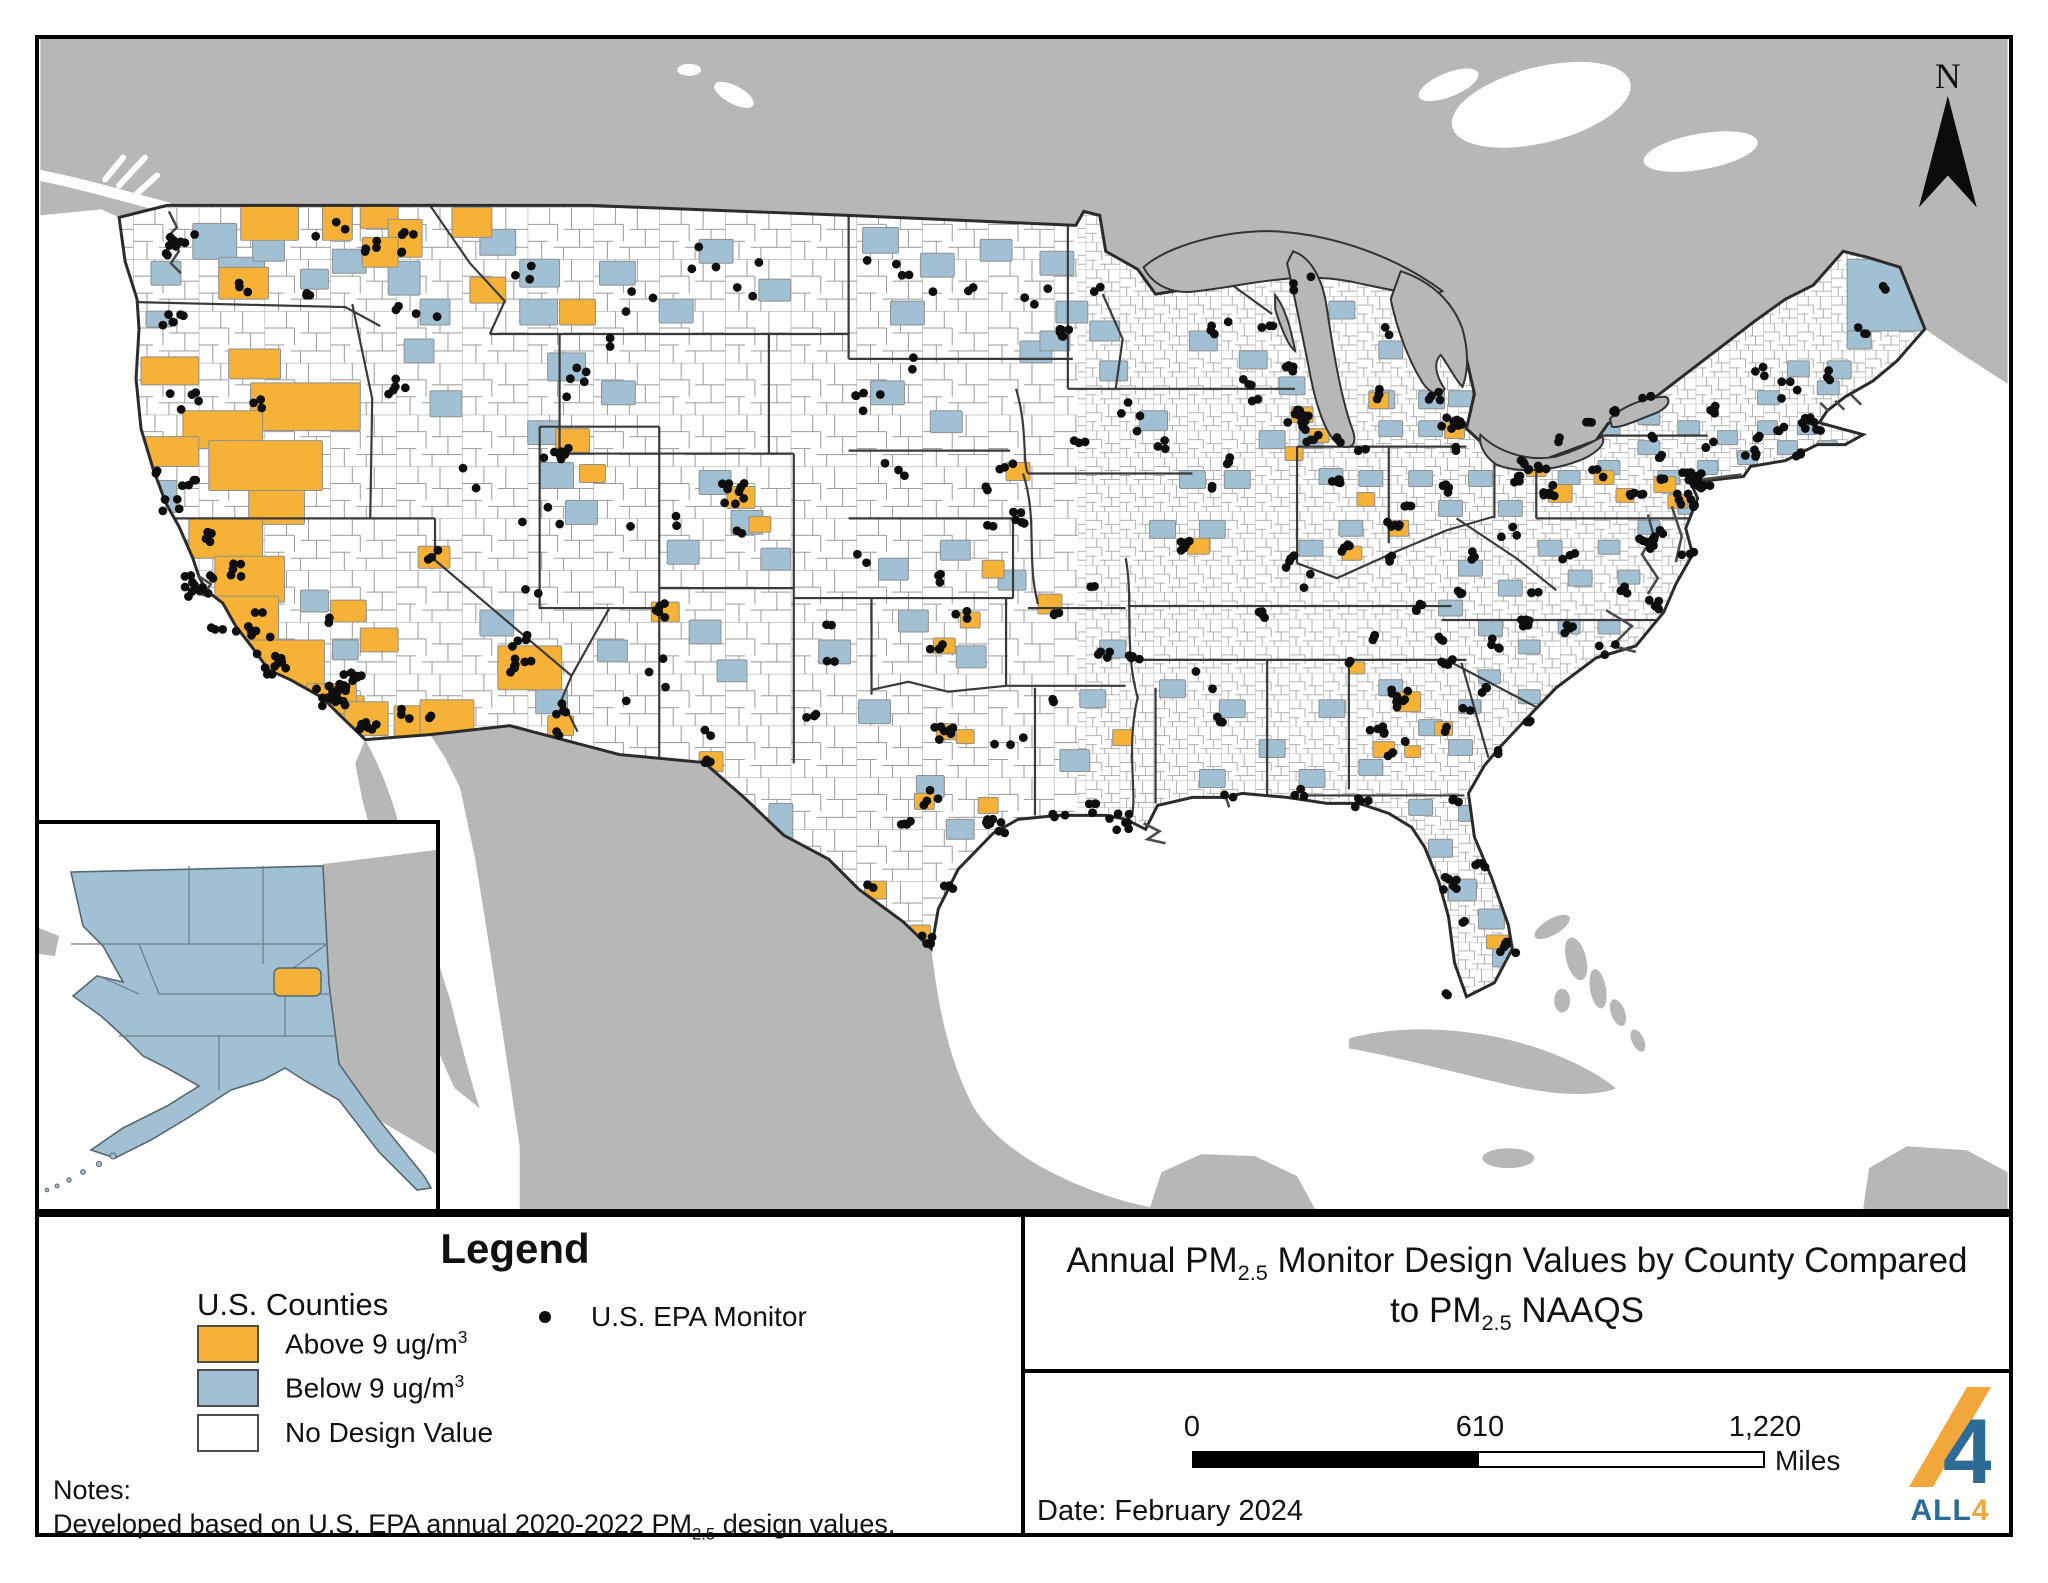 This screenshot has width=2048, height=1583. I want to click on bahamas-islands, so click(1590, 983).